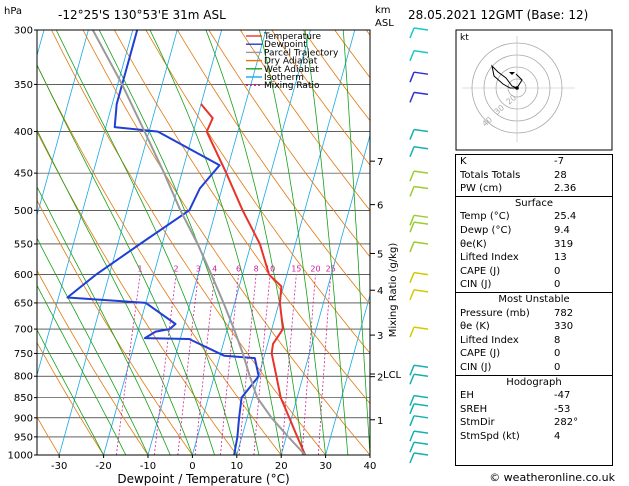 Image resolution: width=629 pixels, height=486 pixels. I want to click on hodo-label: StmSpd (kt), so click(490, 436).